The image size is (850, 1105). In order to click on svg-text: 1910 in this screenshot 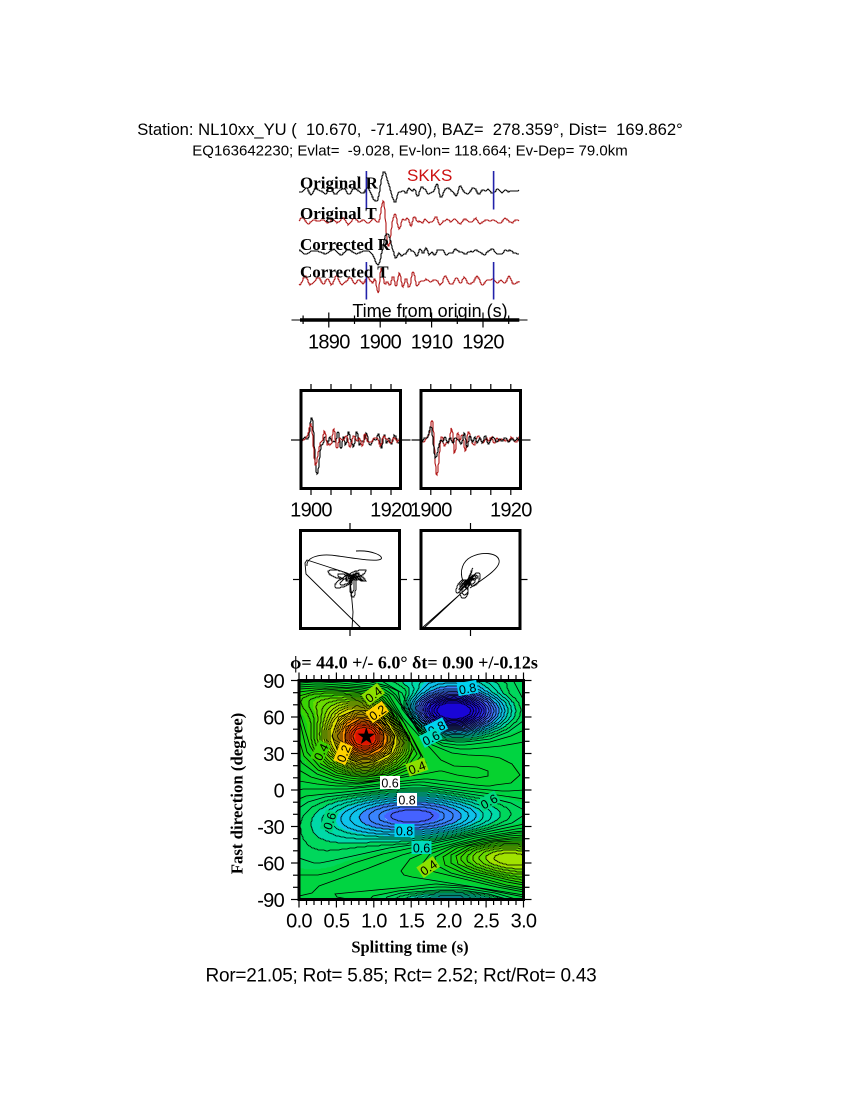, I will do `click(432, 343)`.